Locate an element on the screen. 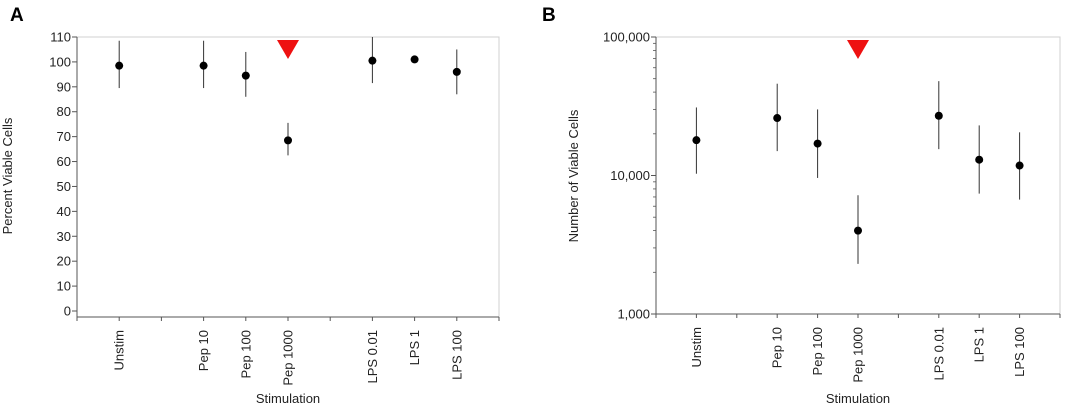  panel-a-y-ticks: 0 10 20 30 40 50 60 70 80 90 100 110 is located at coordinates (63, 174).